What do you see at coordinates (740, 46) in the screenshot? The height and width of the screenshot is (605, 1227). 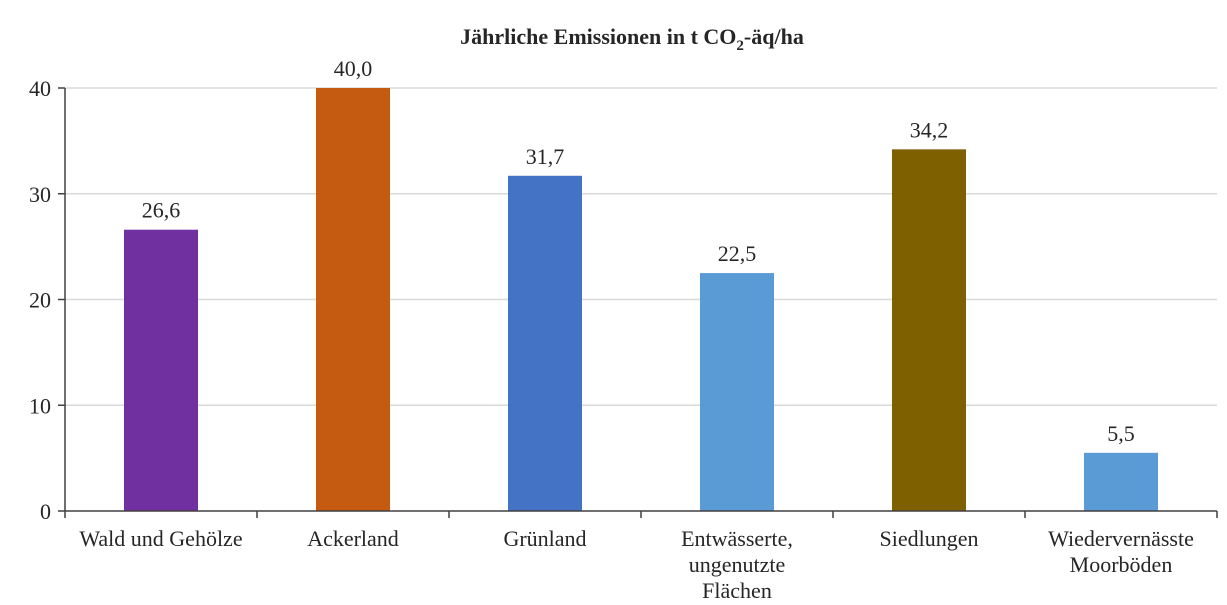 I see `chart-title-subscript: 2` at bounding box center [740, 46].